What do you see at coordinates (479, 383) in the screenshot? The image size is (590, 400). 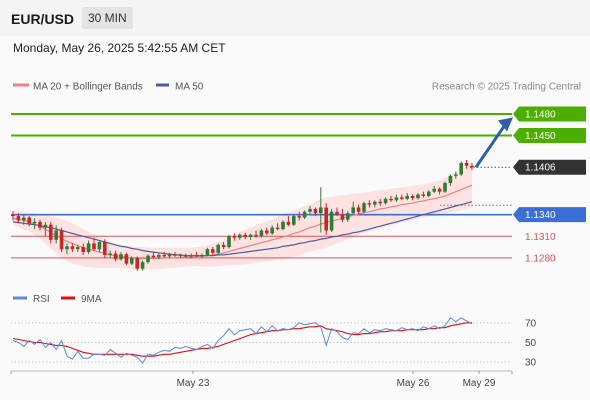 I see `x-tick-label-2: May 29` at bounding box center [479, 383].